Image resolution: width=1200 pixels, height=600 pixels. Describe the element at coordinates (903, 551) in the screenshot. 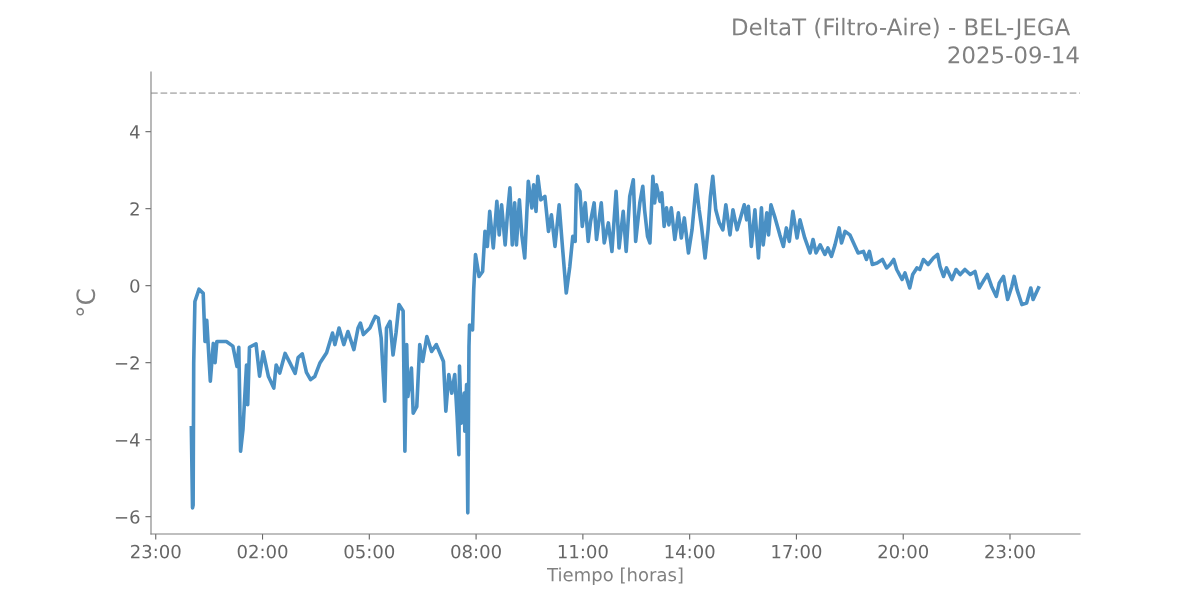

I see `x-tick-label: 20:00` at that location.